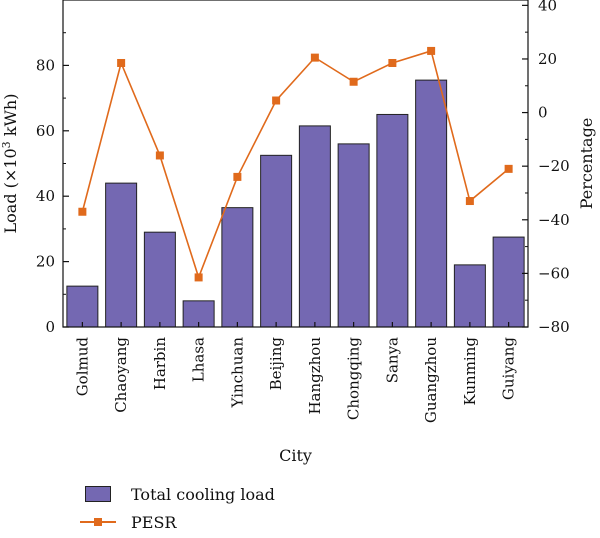 This screenshot has width=600, height=538. Describe the element at coordinates (353, 235) in the screenshot. I see `bar-chongqing` at that location.